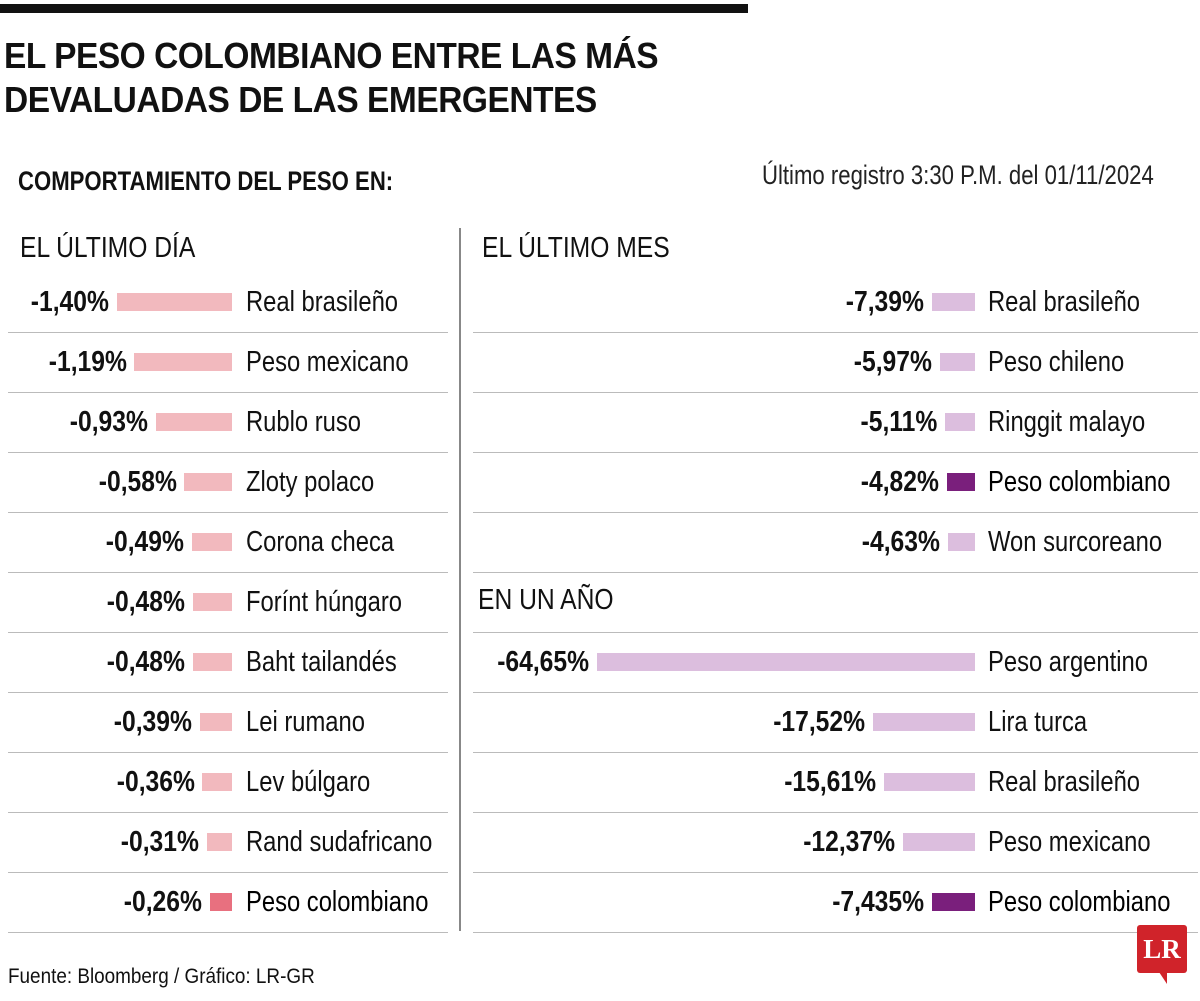  Describe the element at coordinates (339, 842) in the screenshot. I see `category-label: Rand sudafricano` at that location.